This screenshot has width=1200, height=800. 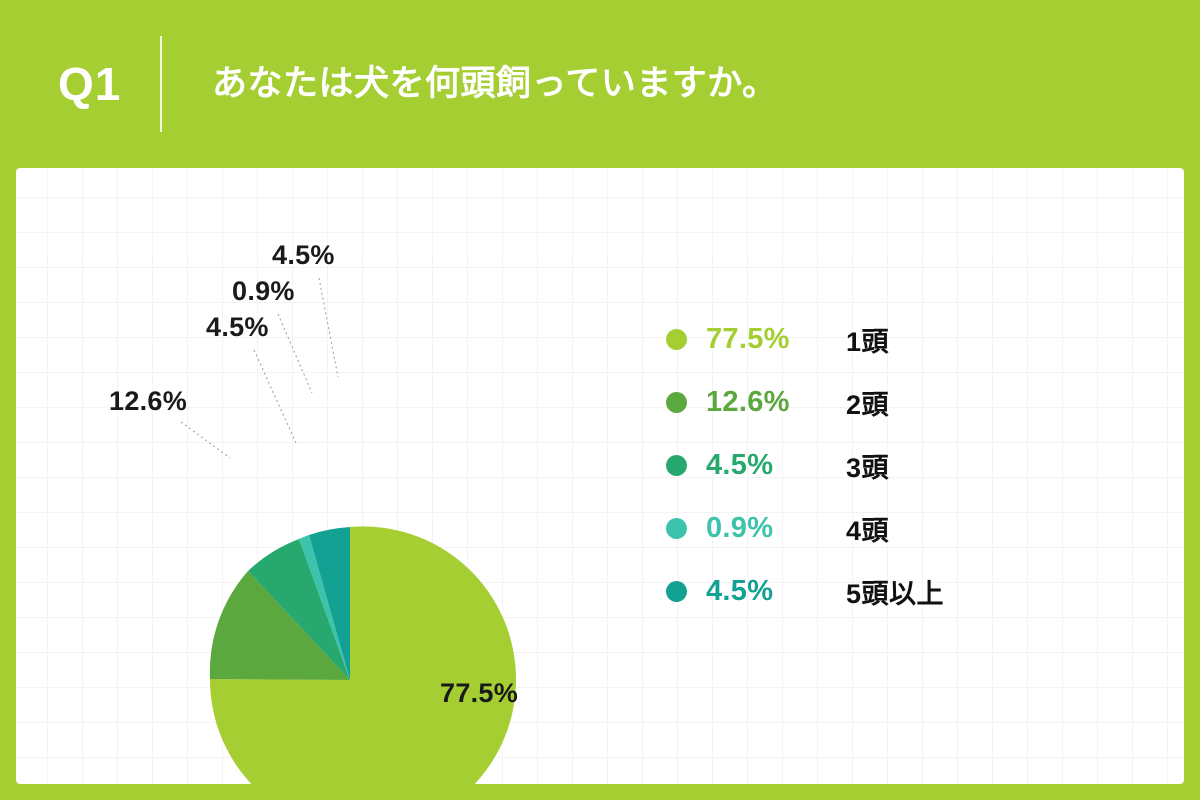 What do you see at coordinates (479, 693) in the screenshot?
I see `pie-label-1tou: 77.5%` at bounding box center [479, 693].